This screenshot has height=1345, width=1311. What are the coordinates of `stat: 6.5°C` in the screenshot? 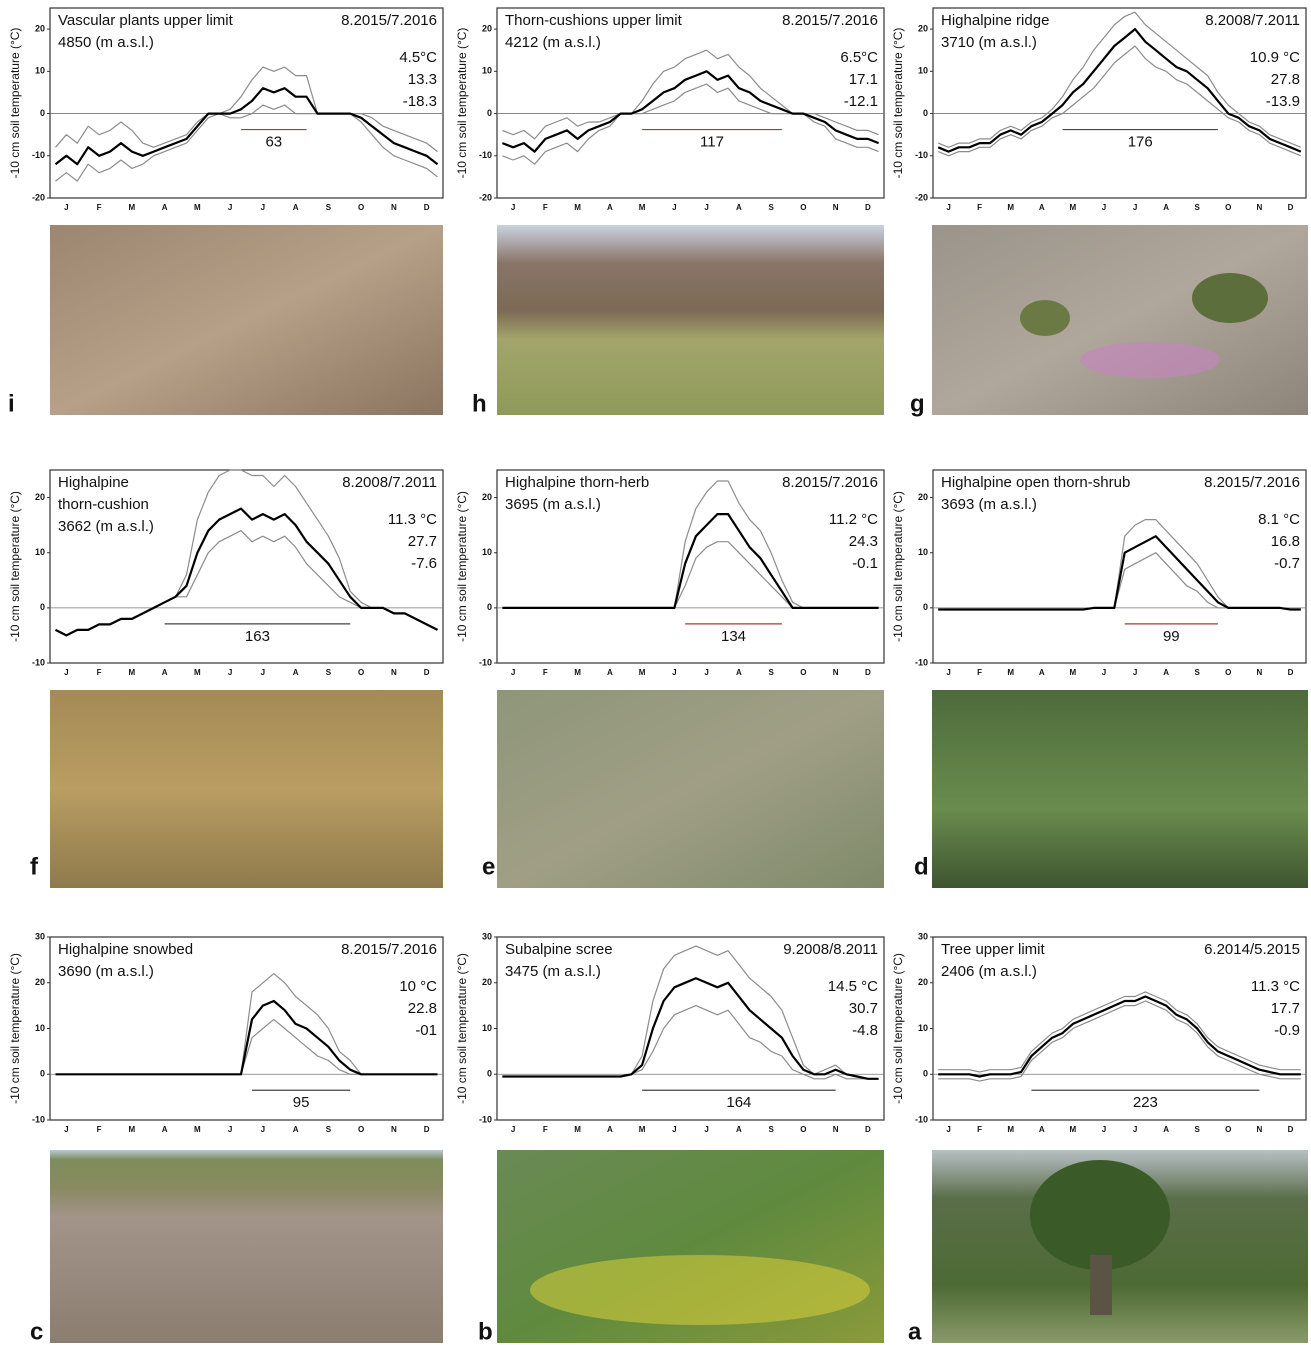 It's located at (859, 57).